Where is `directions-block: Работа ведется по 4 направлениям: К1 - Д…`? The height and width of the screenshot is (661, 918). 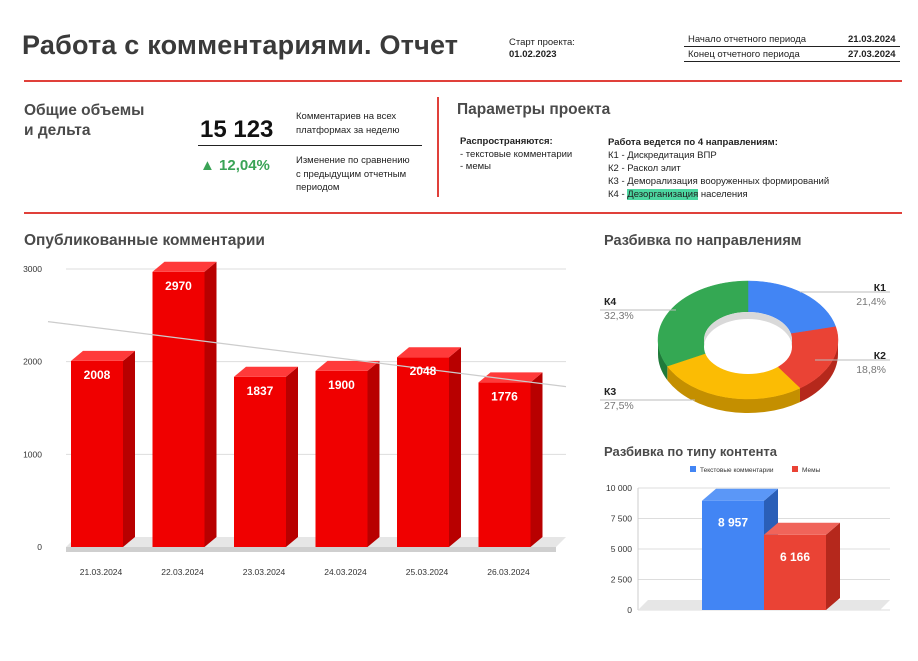
directions-block: Работа ведется по 4 направлениям: К1 - Д… is located at coordinates (718, 168).